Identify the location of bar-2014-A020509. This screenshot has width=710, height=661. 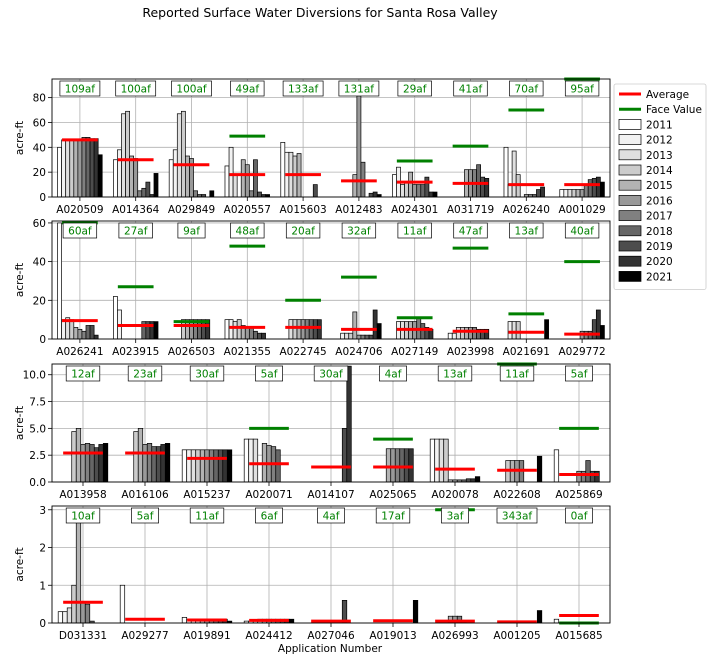
(72, 168).